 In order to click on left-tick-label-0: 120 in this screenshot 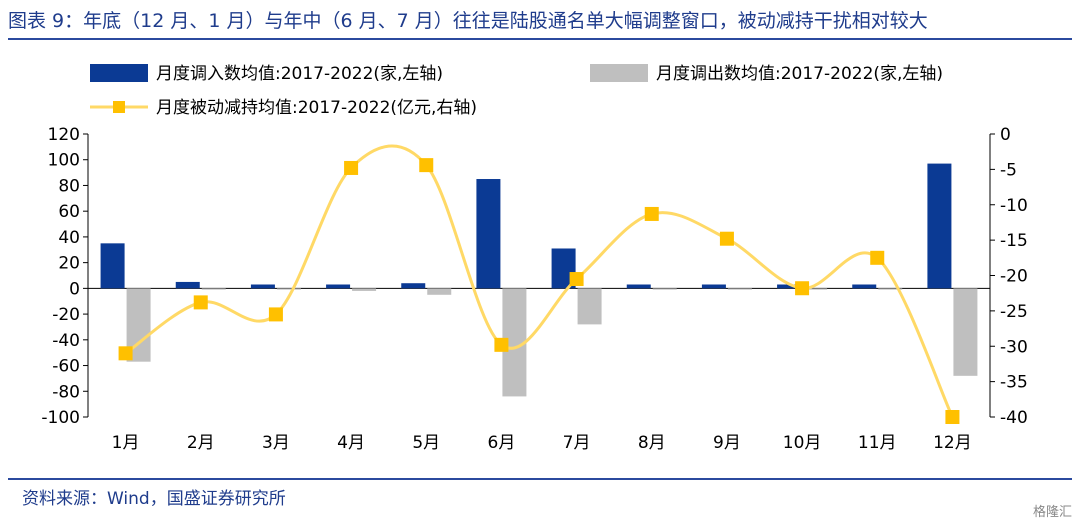, I will do `click(64, 135)`.